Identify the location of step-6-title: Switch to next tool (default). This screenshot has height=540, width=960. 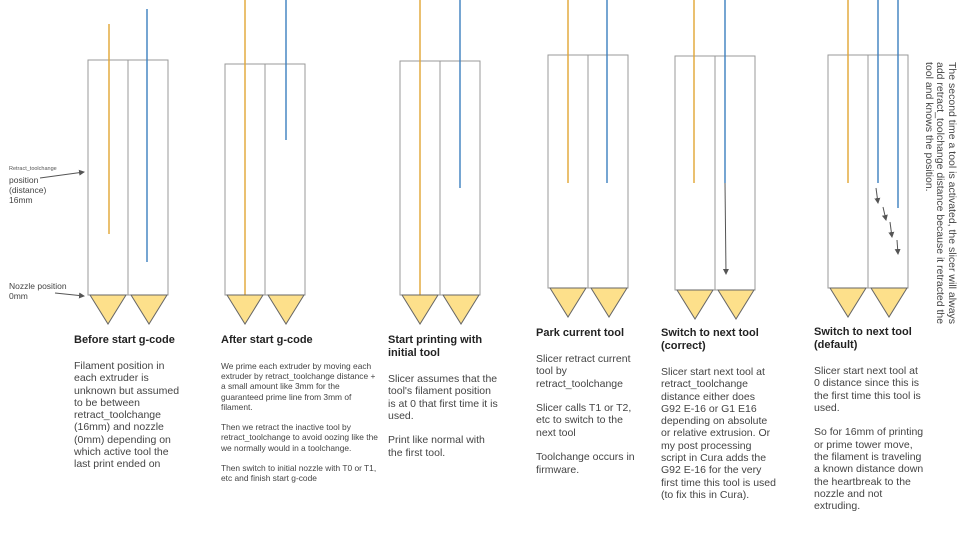
(863, 338).